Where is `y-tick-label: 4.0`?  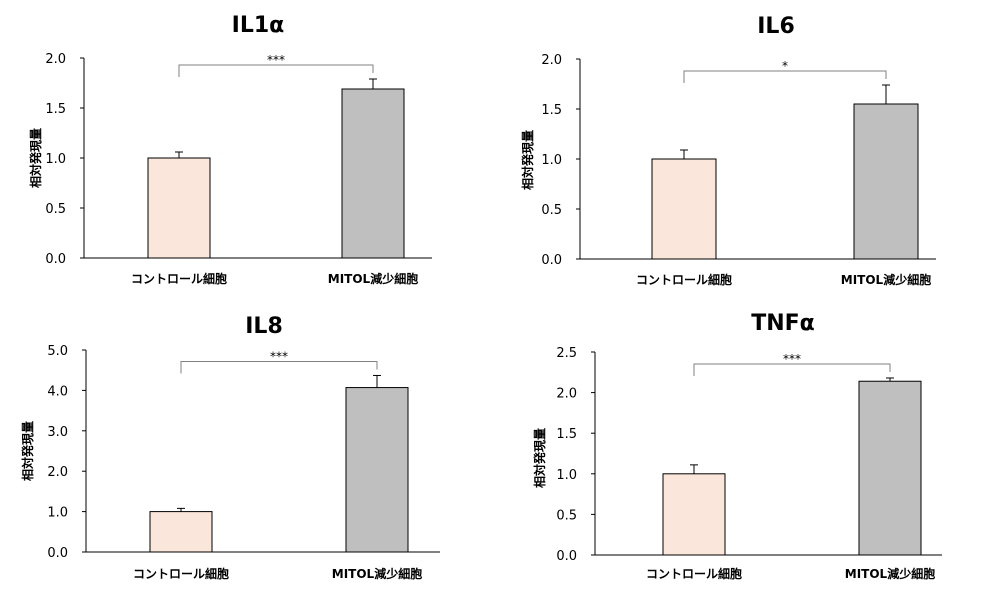
y-tick-label: 4.0 is located at coordinates (57, 391).